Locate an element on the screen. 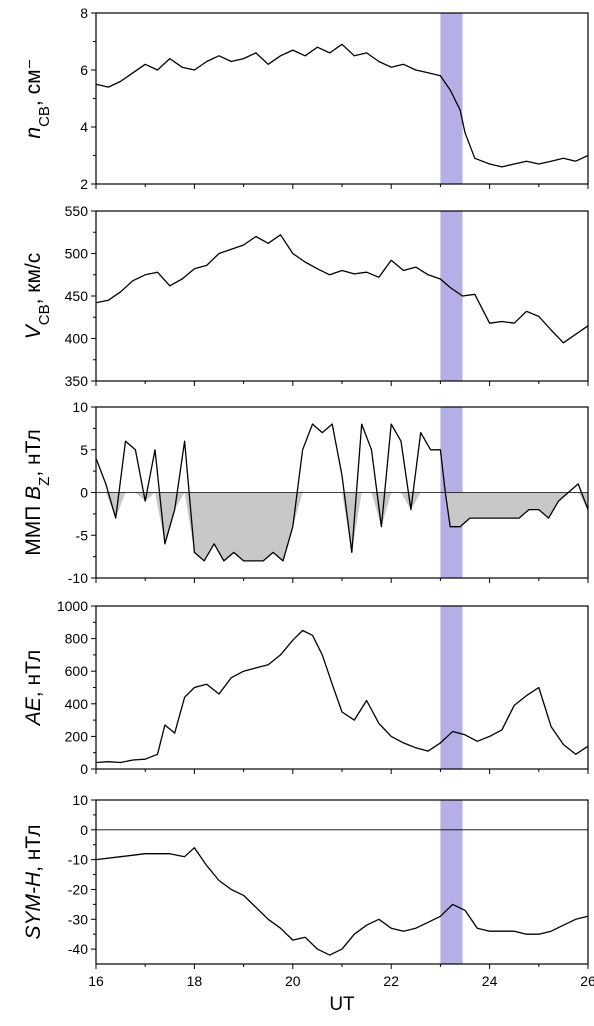 This screenshot has height=1026, width=594. y-tick-label: 8 is located at coordinates (84, 13).